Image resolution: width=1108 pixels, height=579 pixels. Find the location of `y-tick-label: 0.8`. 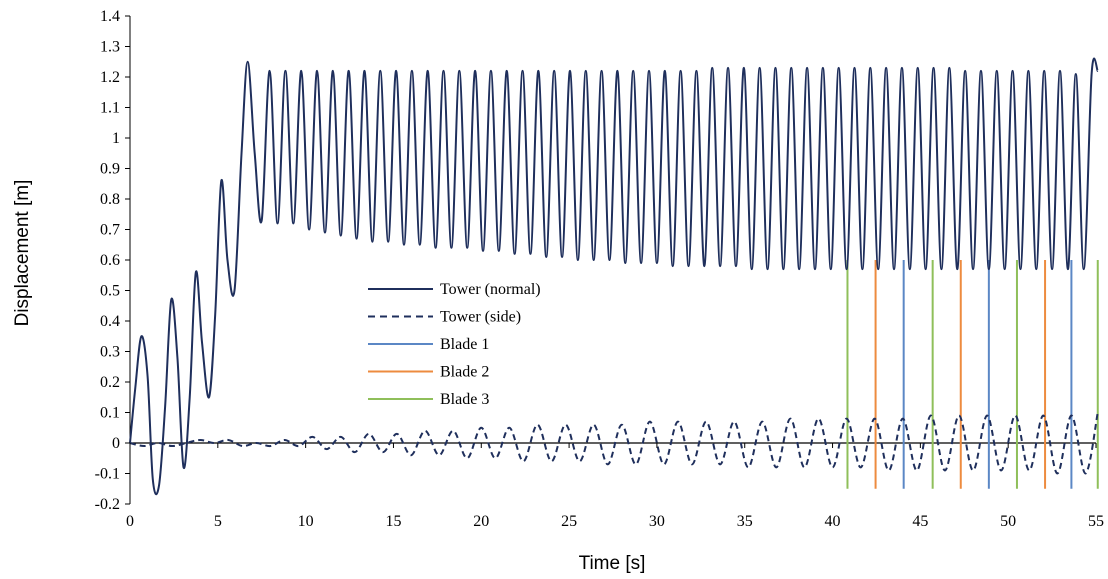

y-tick-label: 0.8 is located at coordinates (110, 199).